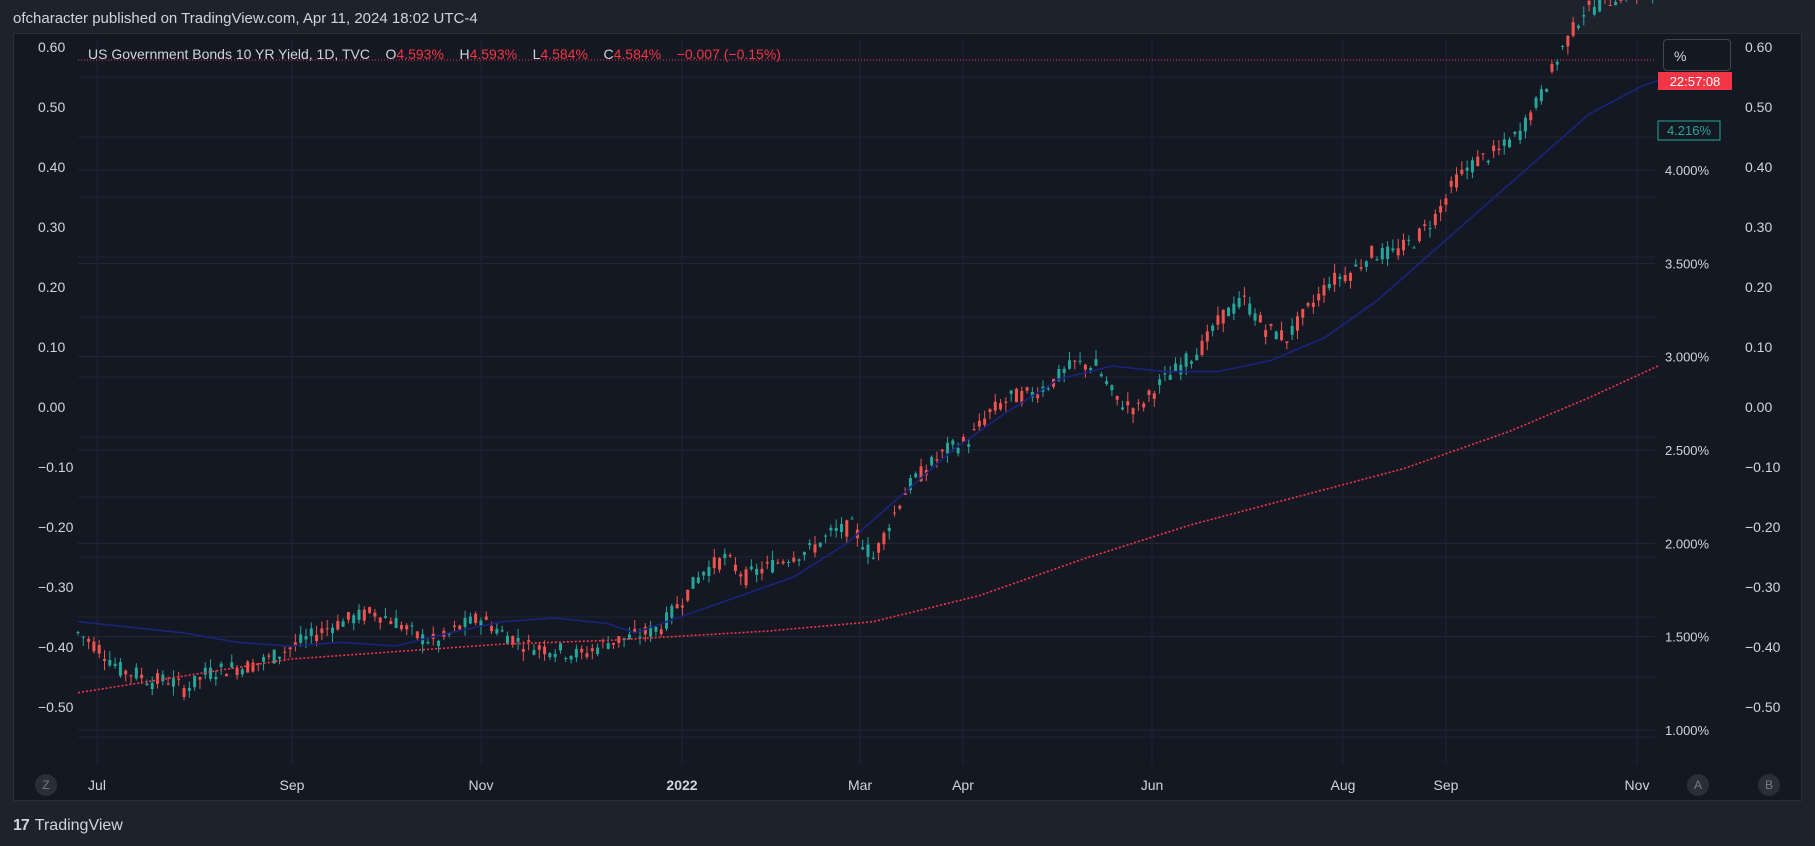 The height and width of the screenshot is (846, 1815). I want to click on x-tick-label: Jun, so click(1152, 785).